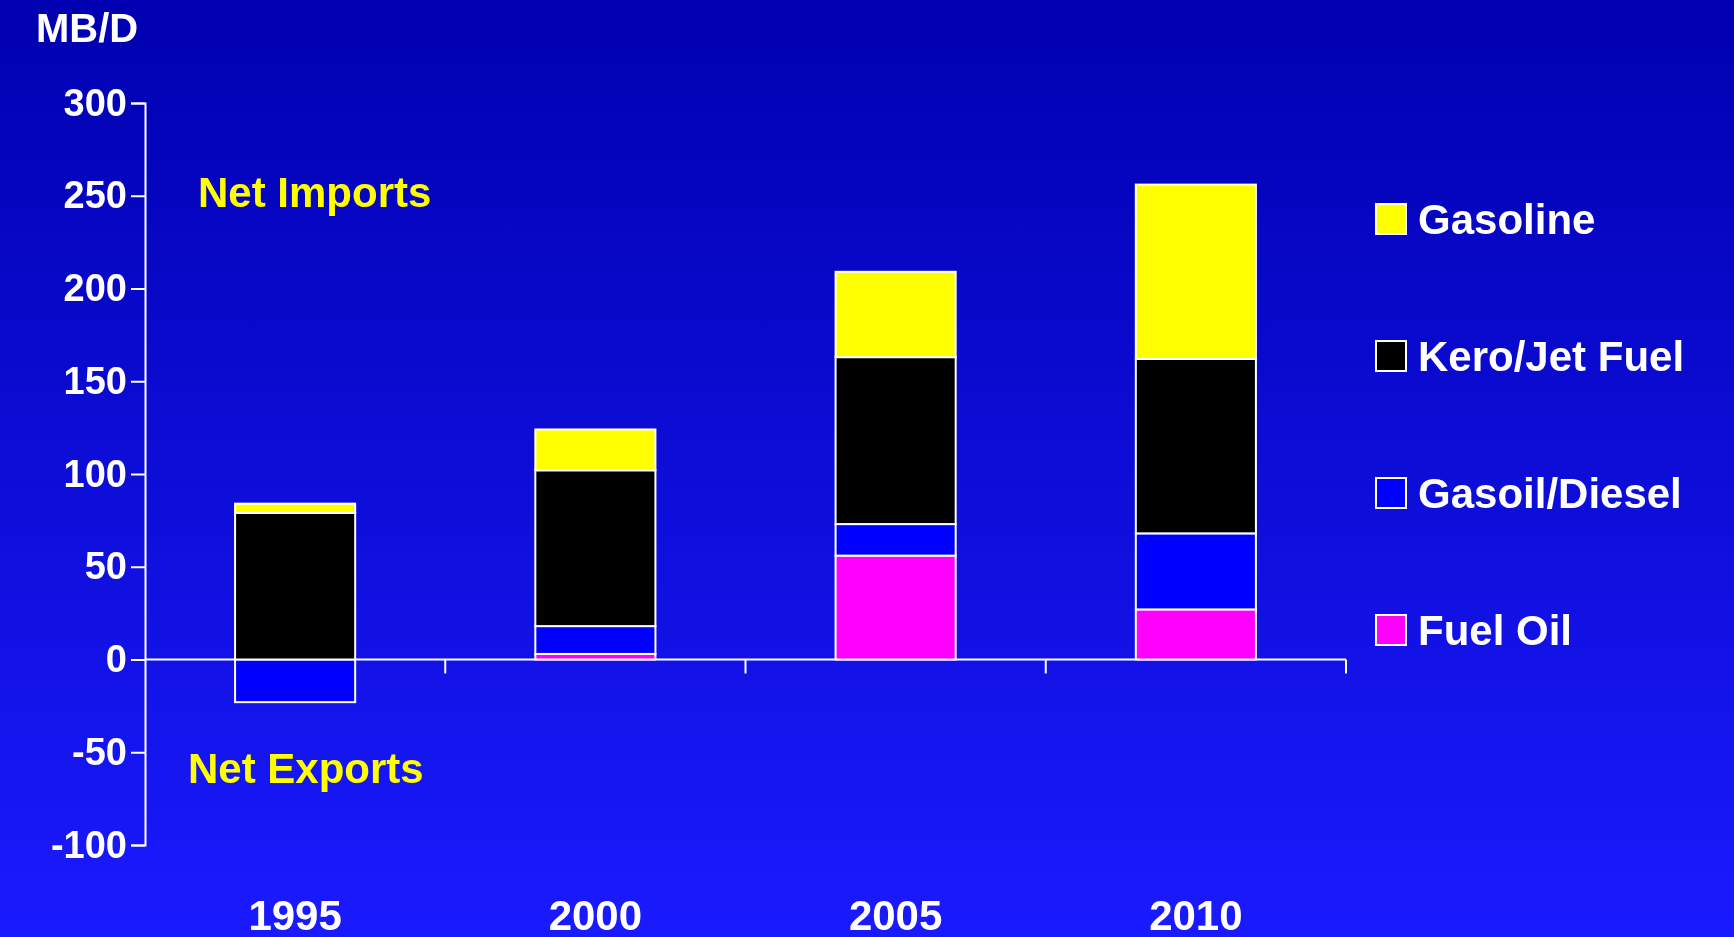  I want to click on x-tick-label: 2000, so click(595, 914).